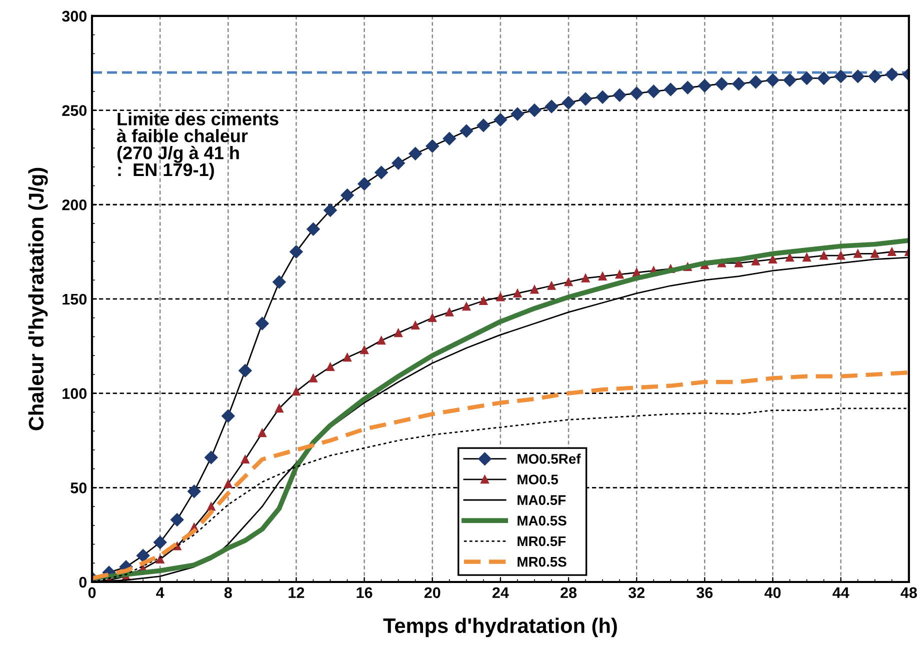 Image resolution: width=922 pixels, height=664 pixels. Describe the element at coordinates (841, 592) in the screenshot. I see `x-tick-label: 44` at that location.